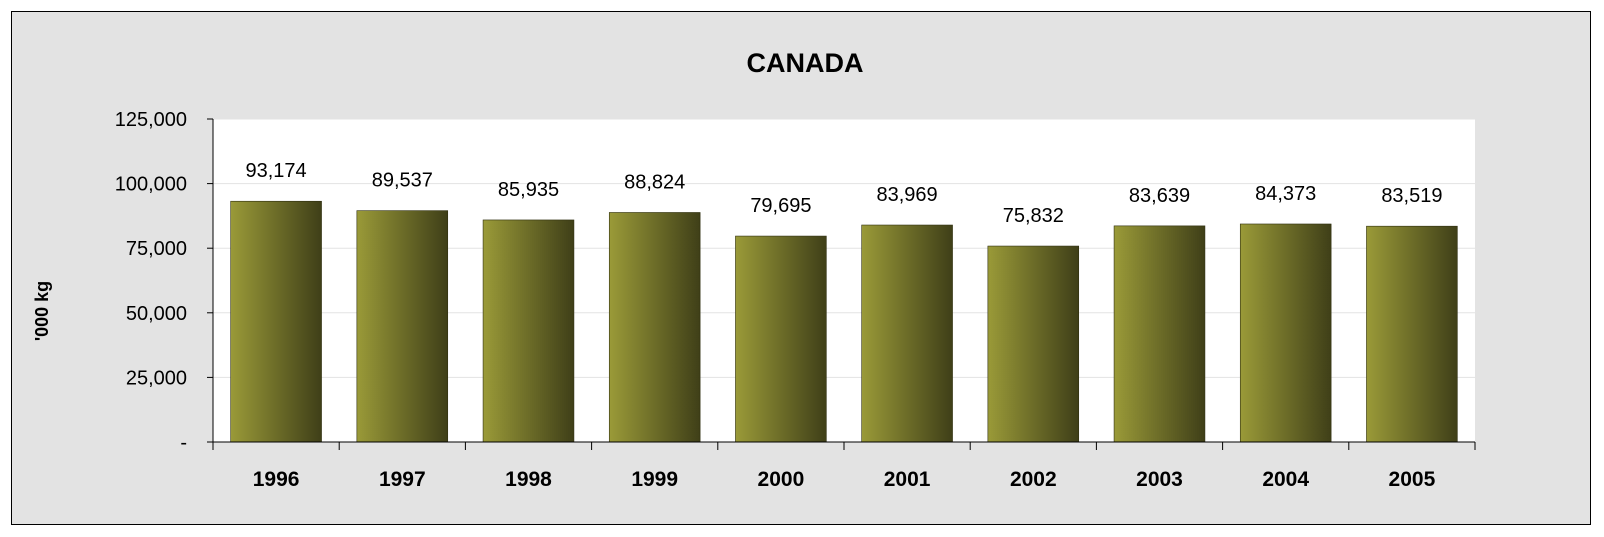 This screenshot has width=1604, height=537. What do you see at coordinates (844, 466) in the screenshot?
I see `x-ticks: 1996 1997 1998 1999 2000 2001 2002 2003 2004 2005` at bounding box center [844, 466].